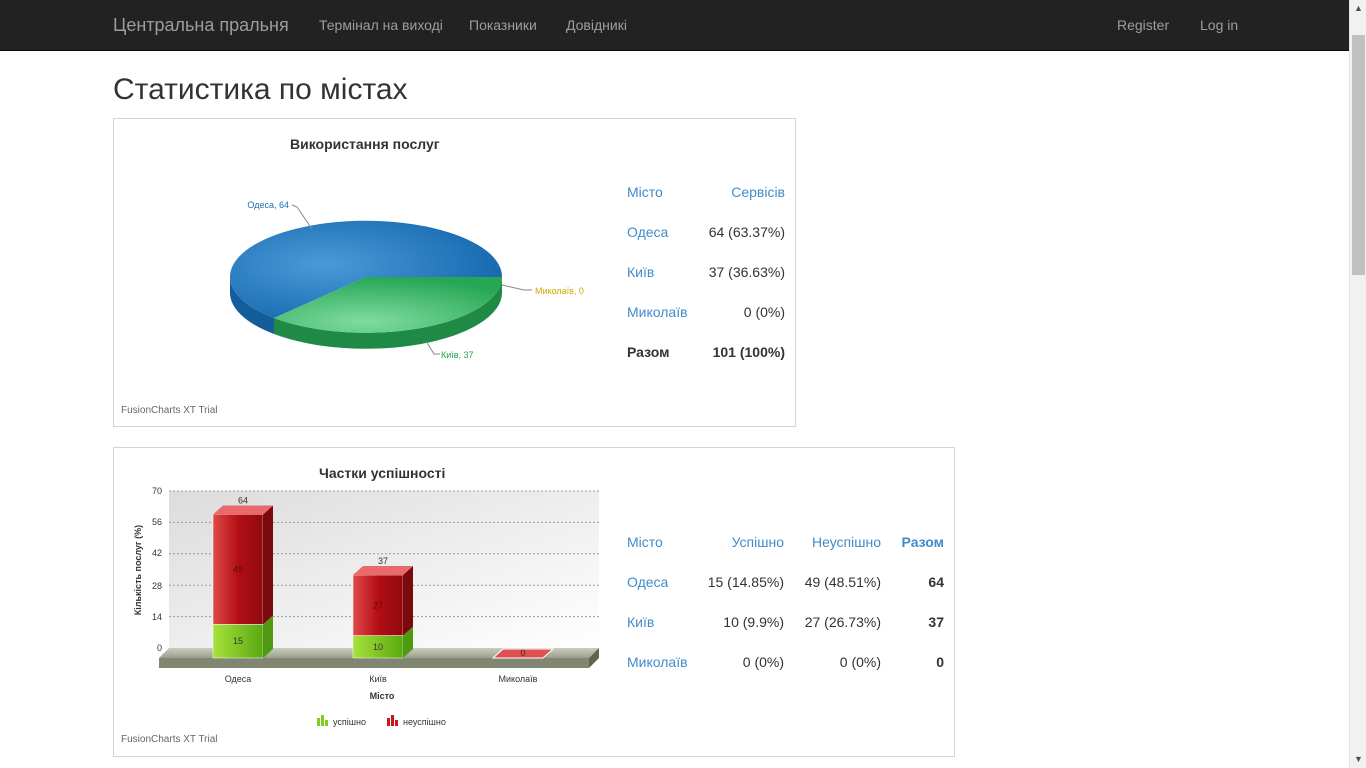 This screenshot has height=768, width=1366. I want to click on table-header-row: Місто Сервісів, so click(706, 192).